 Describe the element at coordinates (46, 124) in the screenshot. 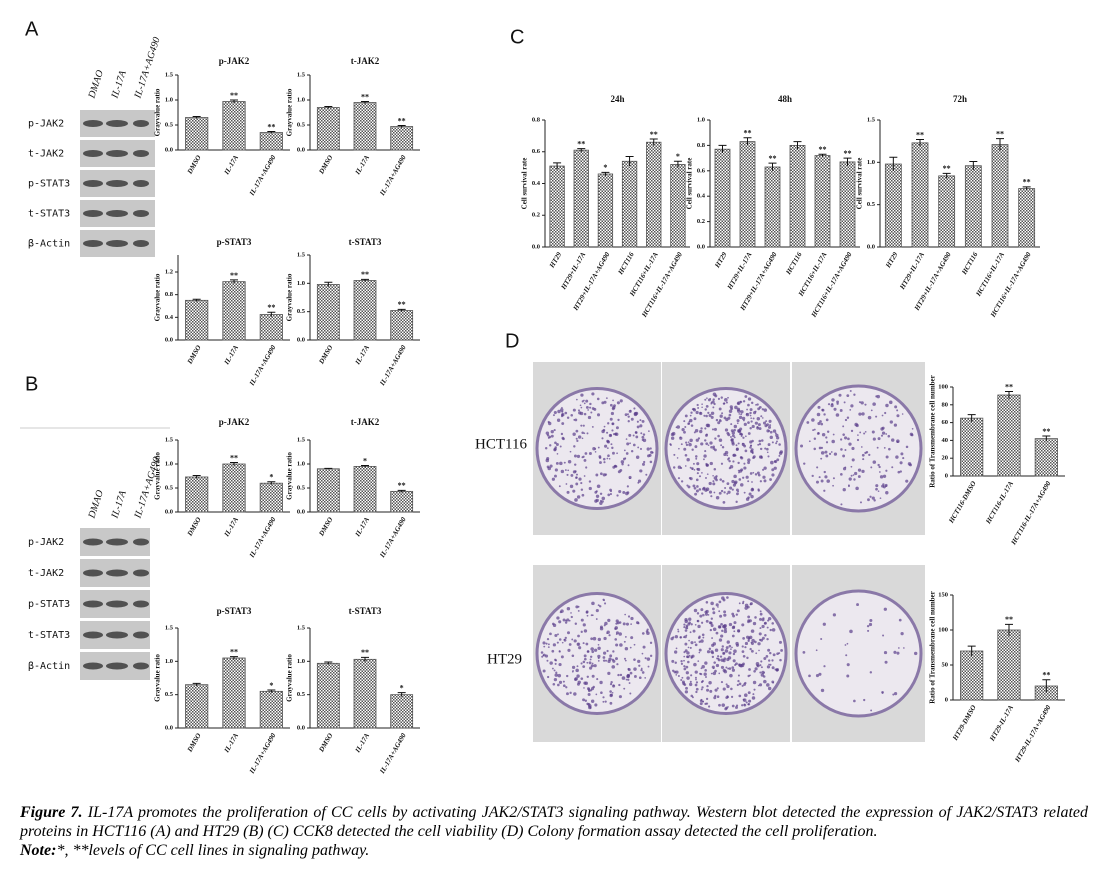

I see `row-label: p-JAK2` at that location.